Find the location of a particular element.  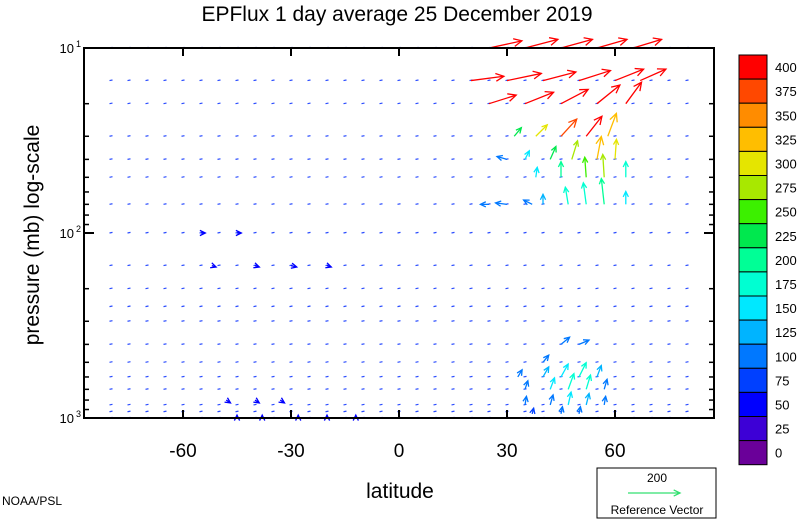

reference-vector-arrow is located at coordinates (655, 493).